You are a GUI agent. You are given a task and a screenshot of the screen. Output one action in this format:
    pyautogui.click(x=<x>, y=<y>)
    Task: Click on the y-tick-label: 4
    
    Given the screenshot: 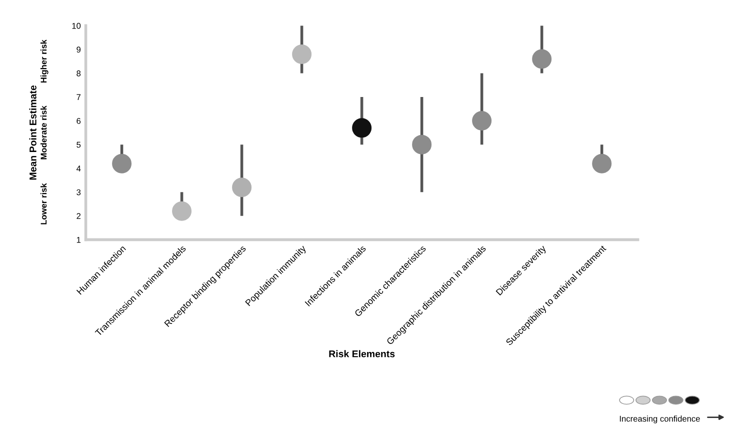 What is the action you would take?
    pyautogui.click(x=78, y=169)
    